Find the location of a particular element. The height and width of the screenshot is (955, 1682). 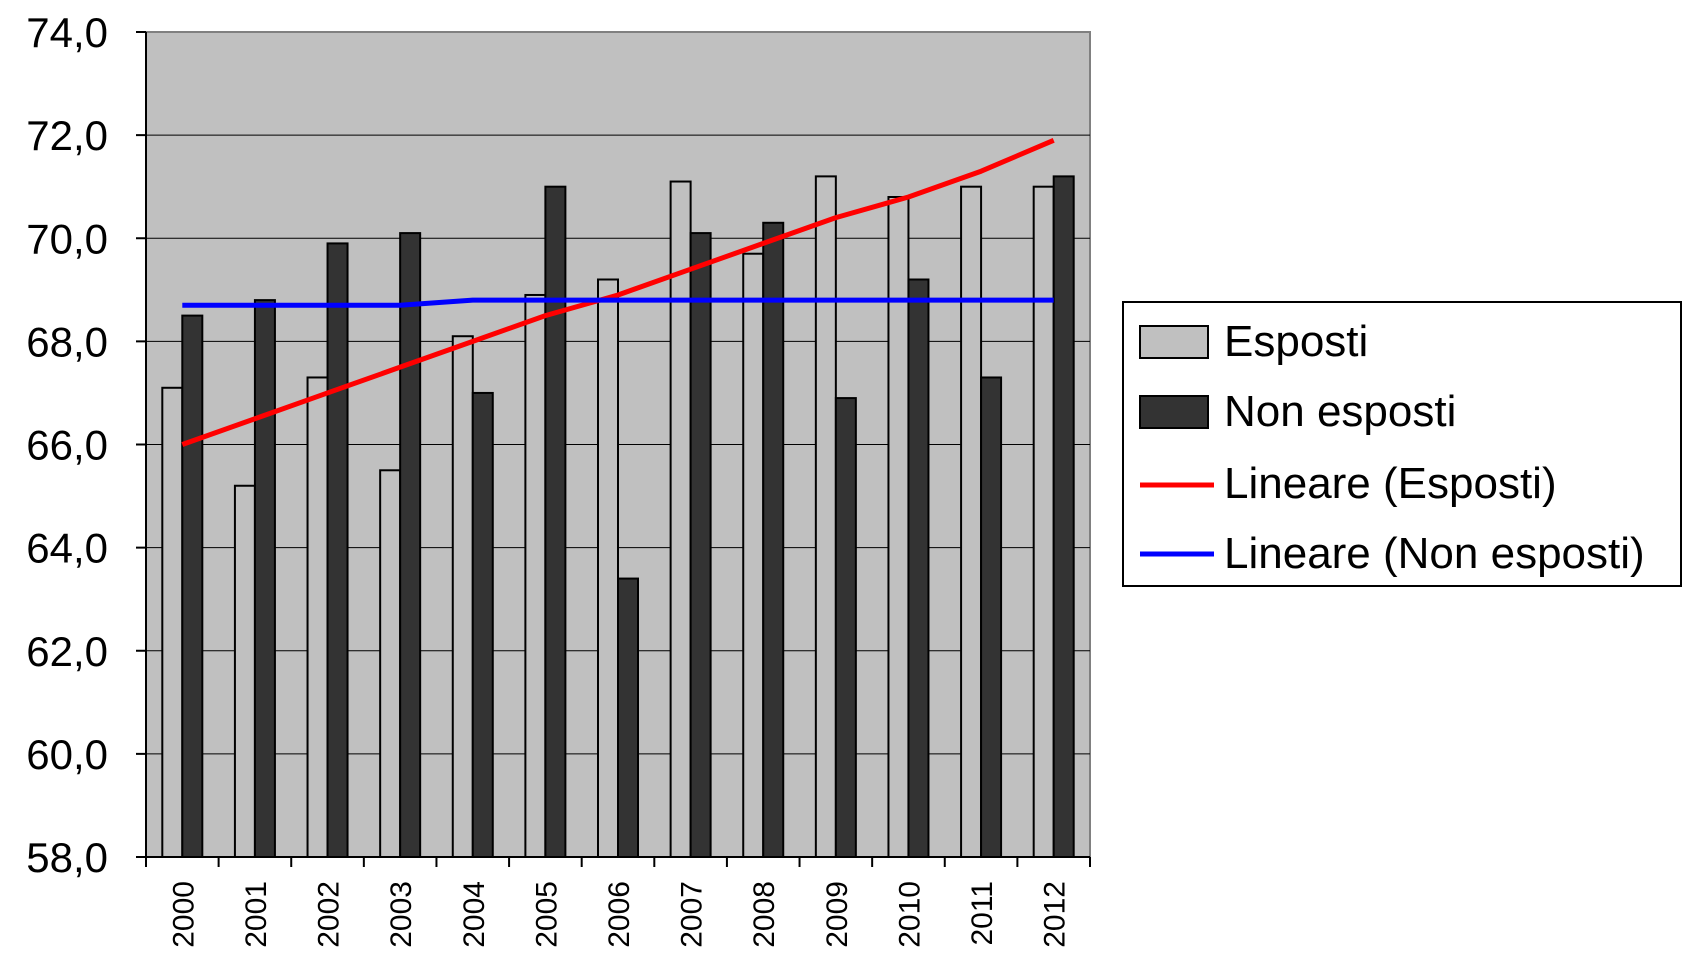

bar-non-esposti-2007 is located at coordinates (700, 545).